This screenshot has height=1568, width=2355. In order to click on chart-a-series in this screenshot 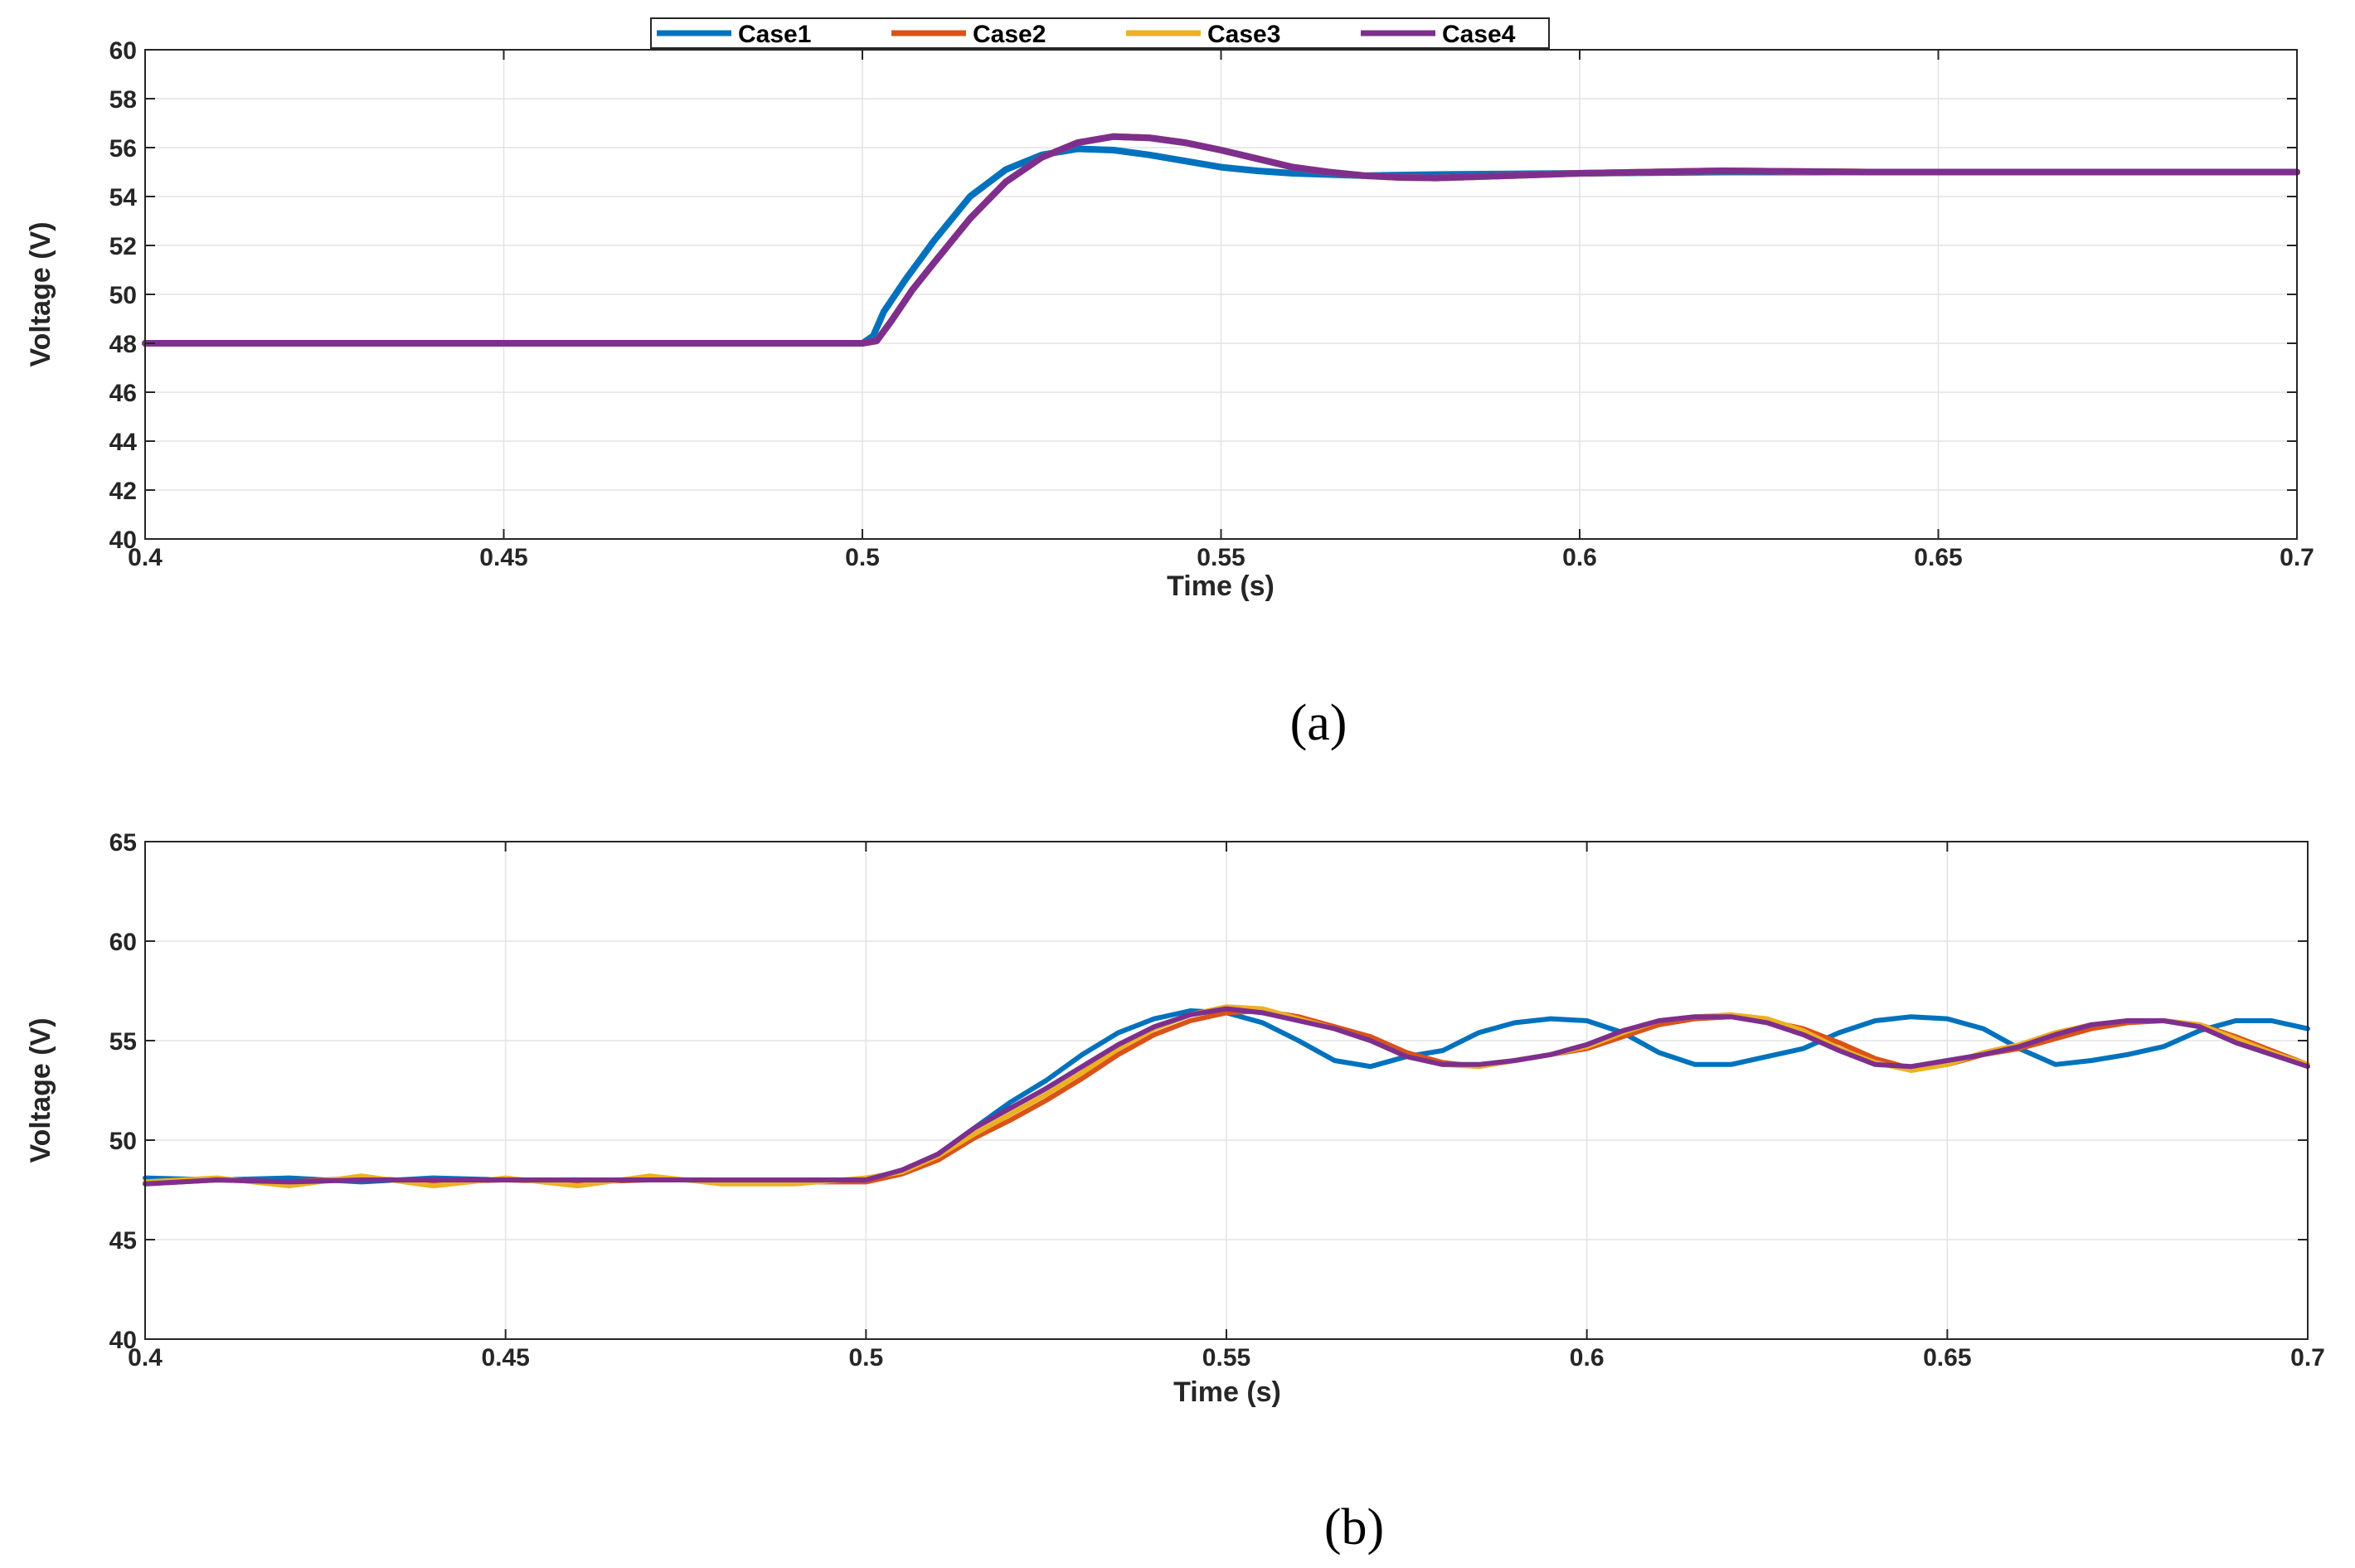, I will do `click(1221, 240)`.